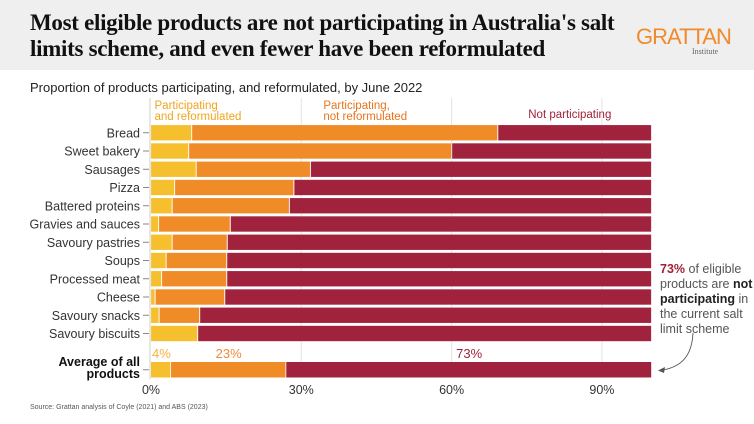 This screenshot has height=424, width=754. Describe the element at coordinates (365, 117) in the screenshot. I see `legend-label-2-line-2: not reformulated` at that location.